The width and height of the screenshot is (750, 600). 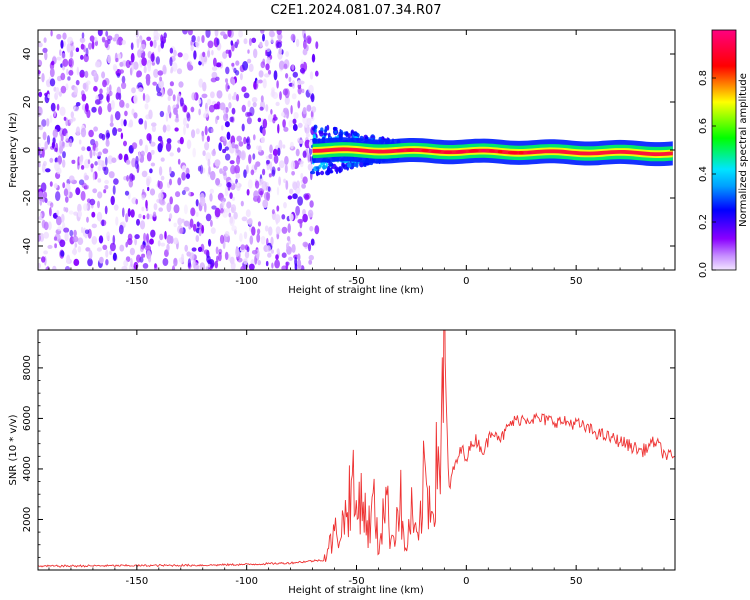 I want to click on heatmap-y-tick-label: 40, so click(x=27, y=54).